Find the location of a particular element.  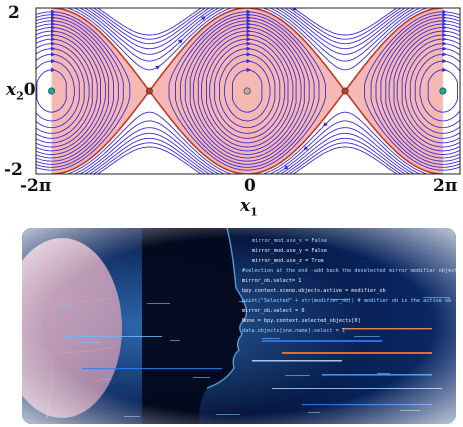

stable-equilibrium-center is located at coordinates (247, 91).